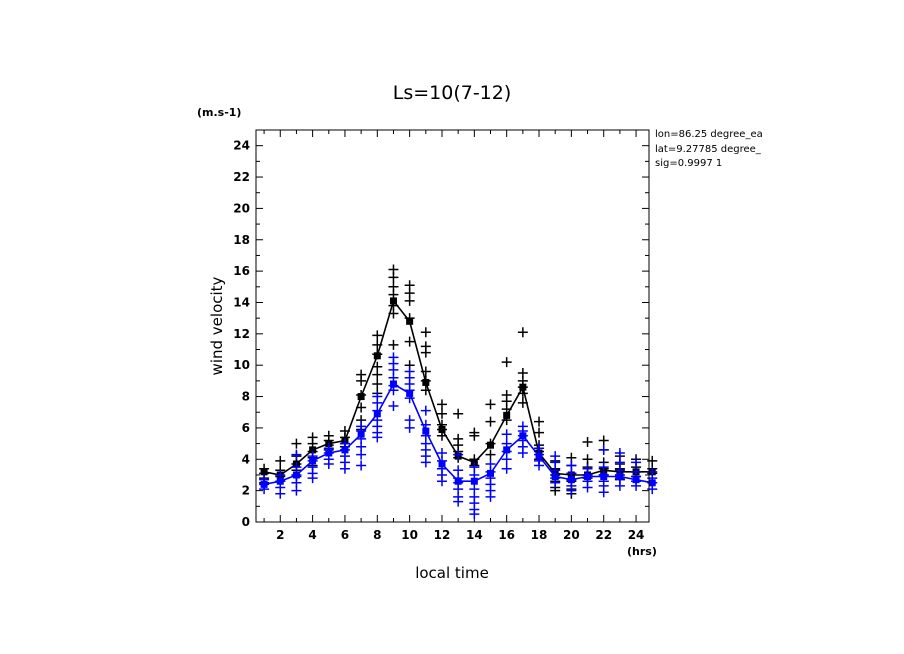 The width and height of the screenshot is (904, 654). What do you see at coordinates (241, 271) in the screenshot?
I see `y-tick-label: 16` at bounding box center [241, 271].